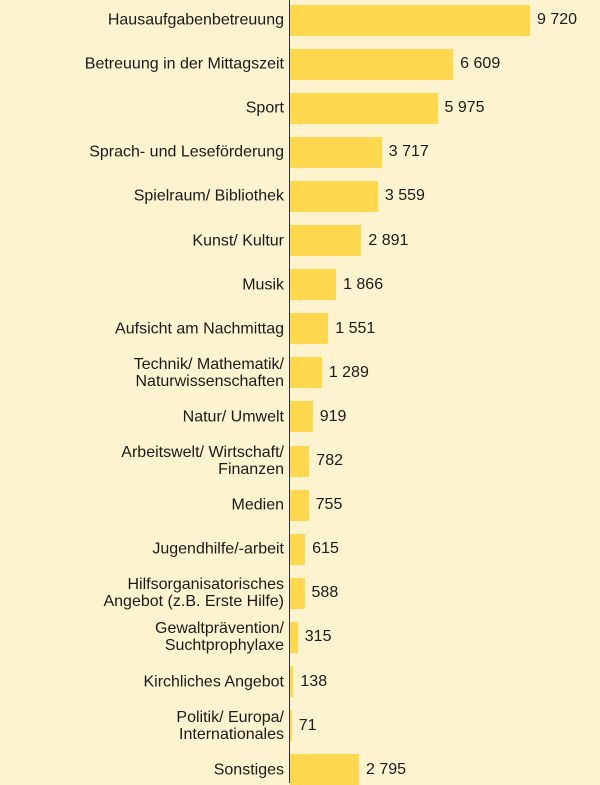 The height and width of the screenshot is (785, 600). What do you see at coordinates (363, 284) in the screenshot?
I see `value-label: 1 866` at bounding box center [363, 284].